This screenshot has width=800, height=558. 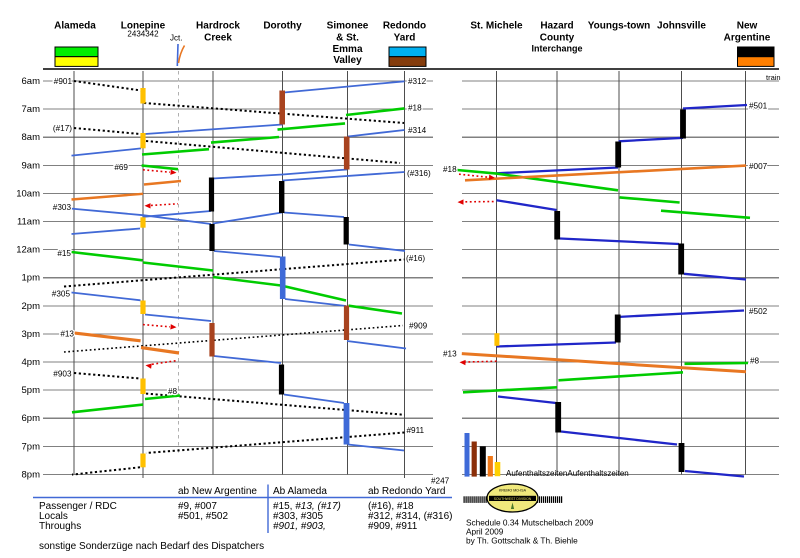 I want to click on svg-text: 8am, so click(x=31, y=137).